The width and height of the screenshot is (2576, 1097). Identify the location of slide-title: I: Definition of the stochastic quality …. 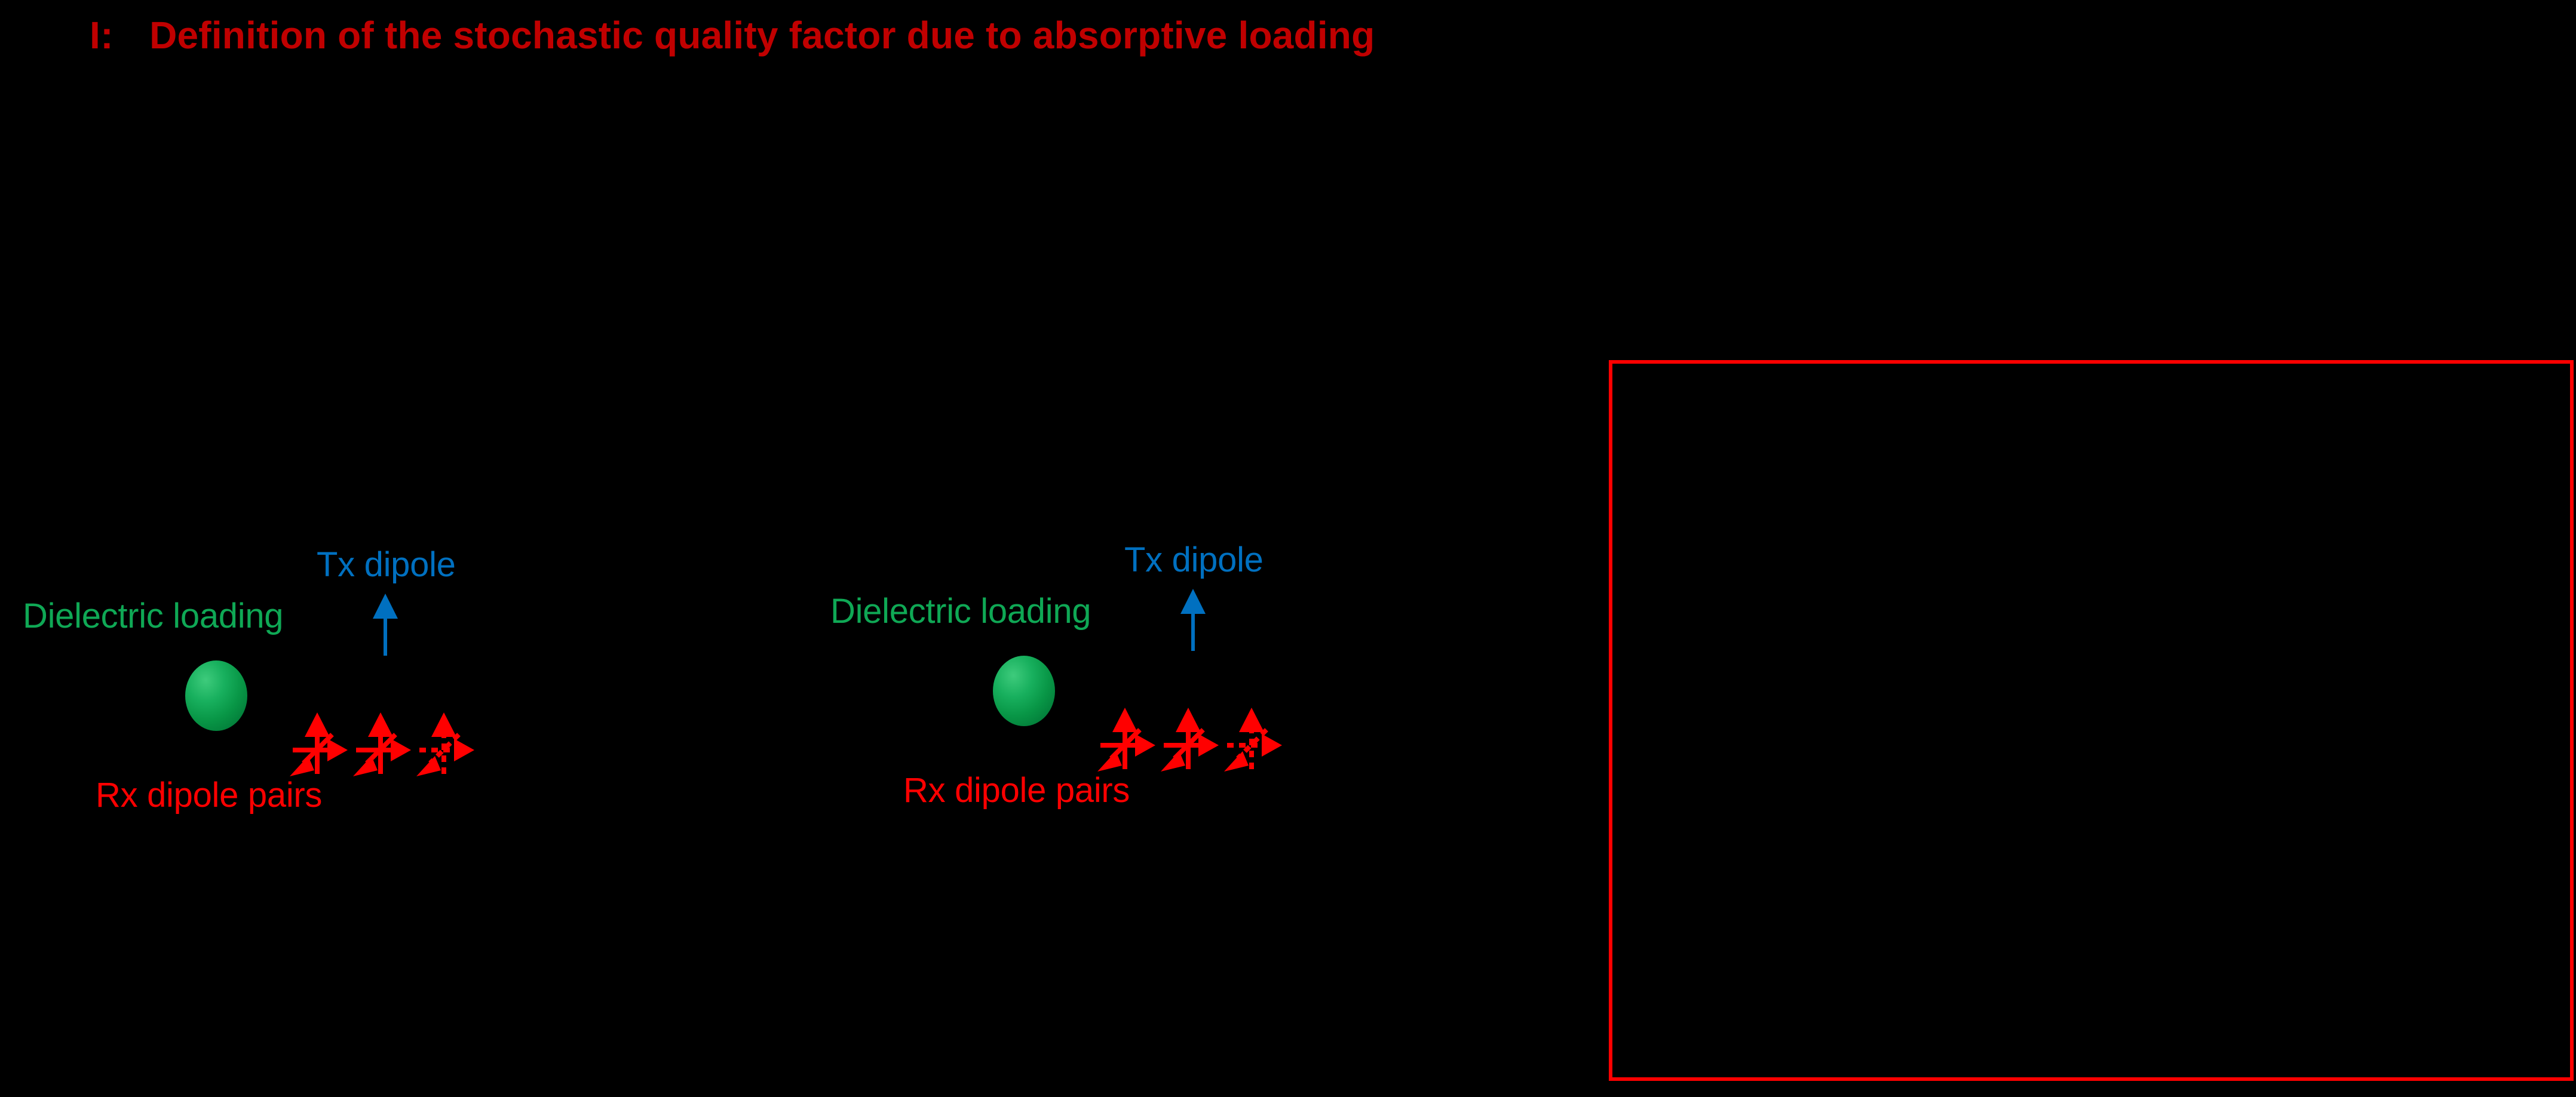
(733, 35).